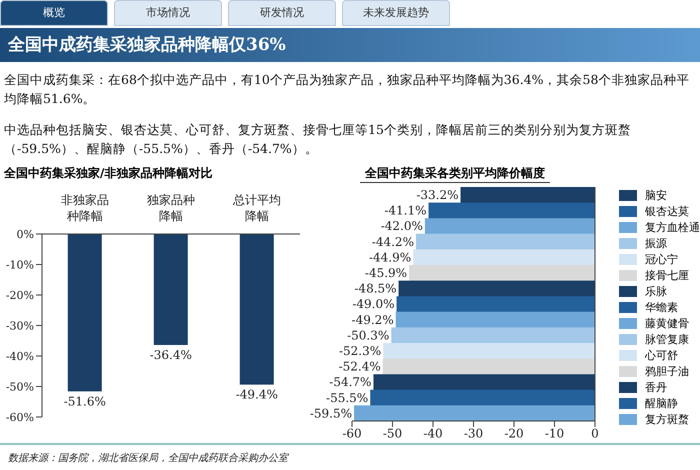  I want to click on data-label: -42.0%, so click(401, 226).